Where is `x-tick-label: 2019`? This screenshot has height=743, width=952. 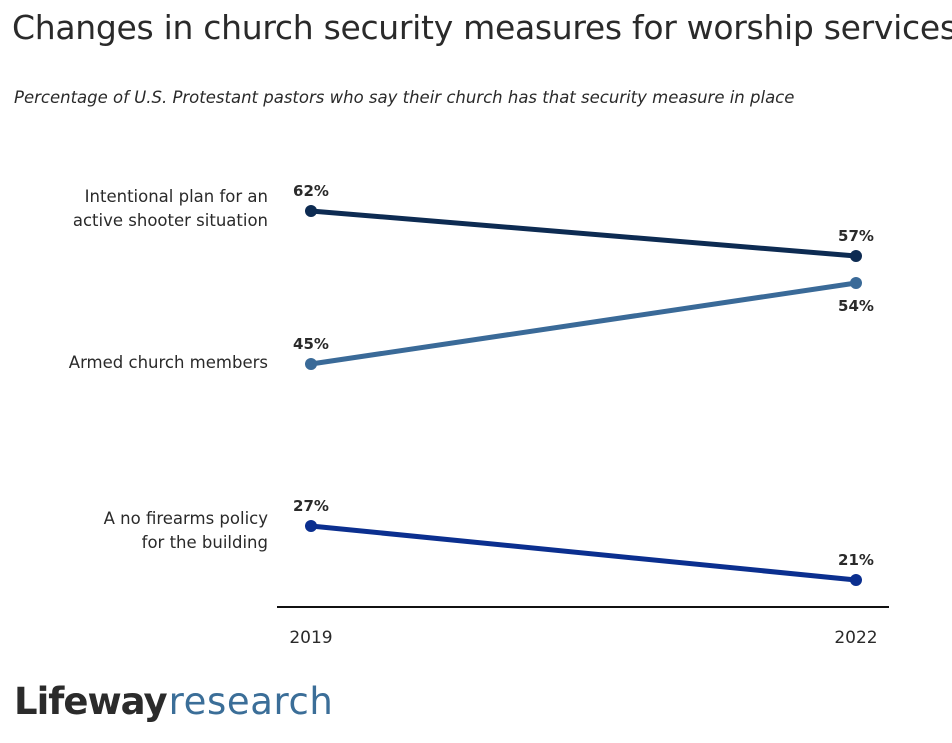
x-tick-label: 2019 is located at coordinates (310, 638).